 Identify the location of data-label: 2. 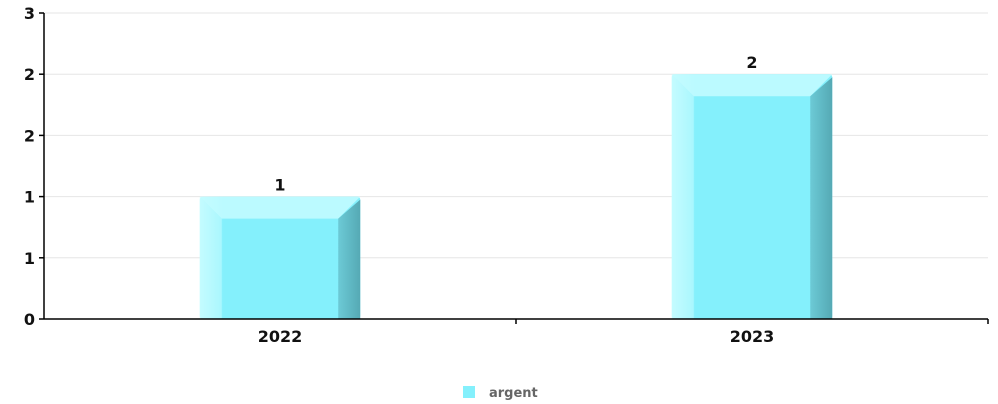
(751, 62).